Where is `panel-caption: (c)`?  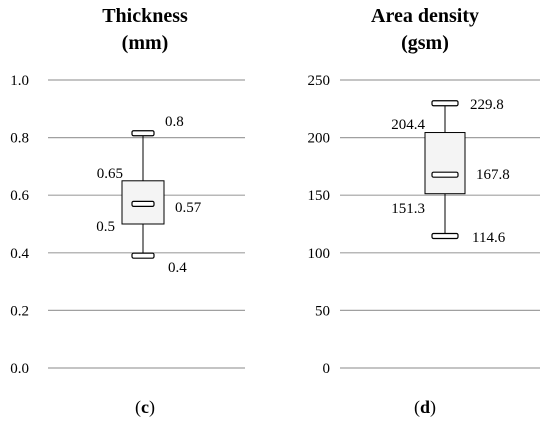
panel-caption: (c) is located at coordinates (145, 407).